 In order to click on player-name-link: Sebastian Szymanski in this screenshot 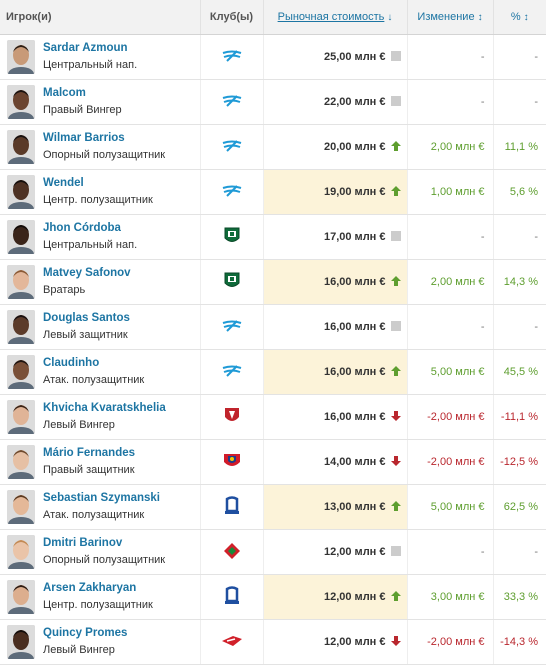, I will do `click(101, 498)`.